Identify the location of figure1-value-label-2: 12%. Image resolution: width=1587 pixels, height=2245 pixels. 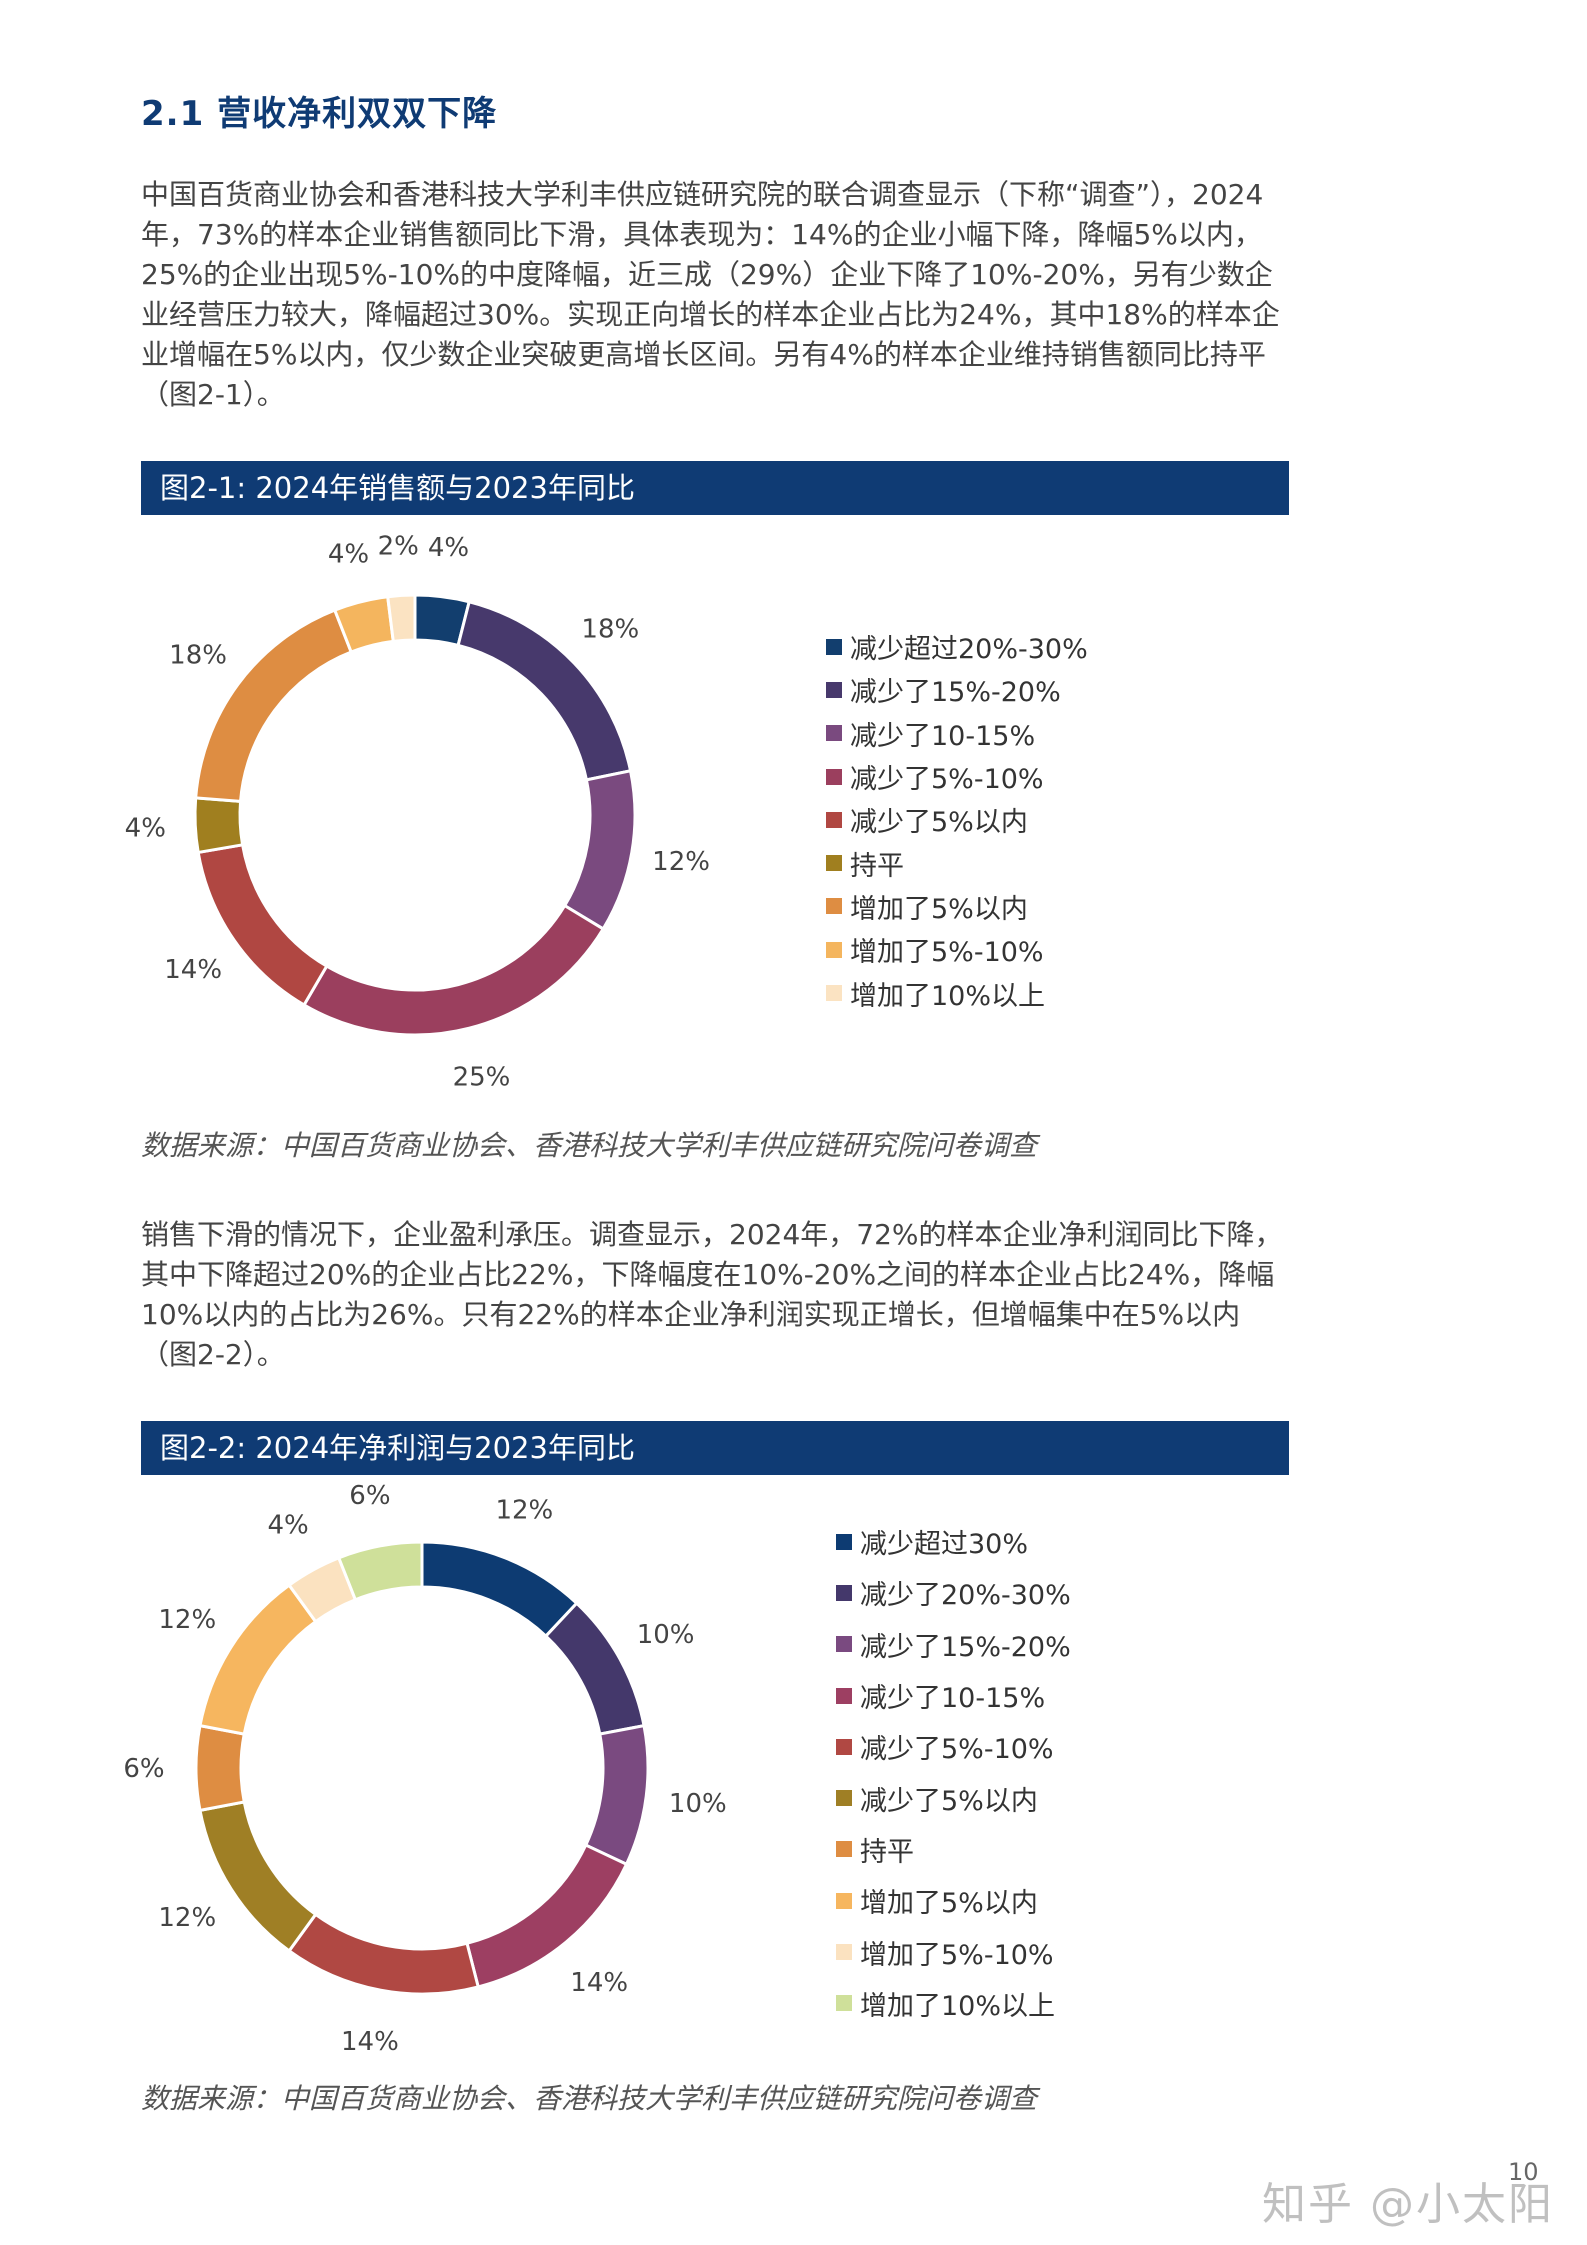
(681, 862).